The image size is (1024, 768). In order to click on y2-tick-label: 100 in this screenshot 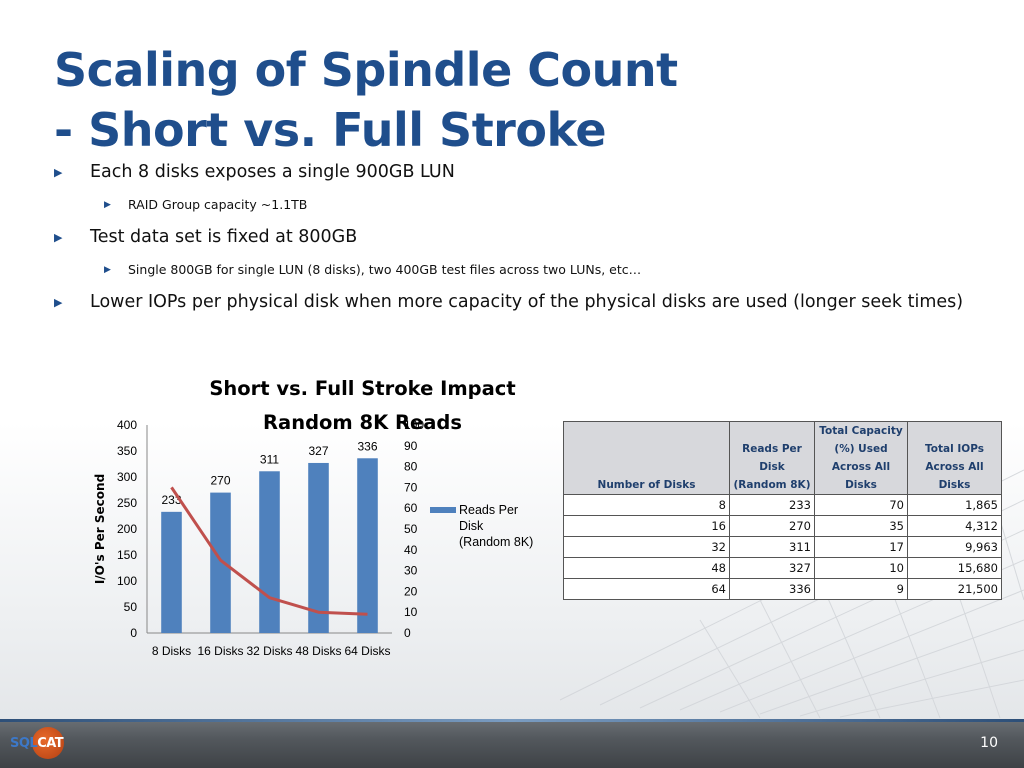, I will do `click(414, 425)`.